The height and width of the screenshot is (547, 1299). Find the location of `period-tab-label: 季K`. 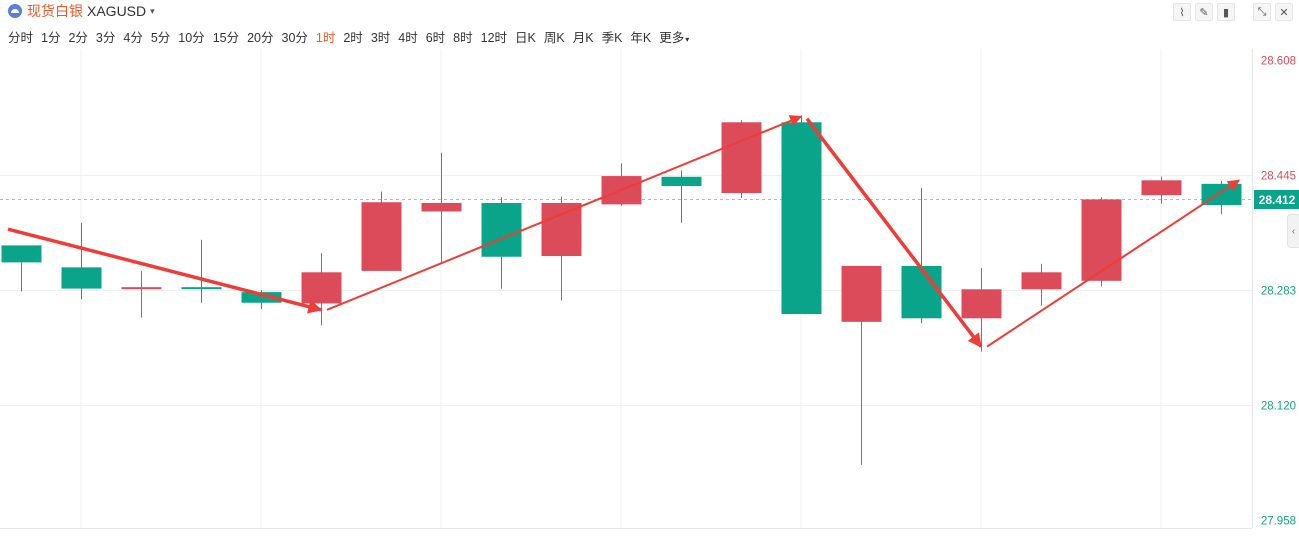

period-tab-label: 季K is located at coordinates (612, 37).